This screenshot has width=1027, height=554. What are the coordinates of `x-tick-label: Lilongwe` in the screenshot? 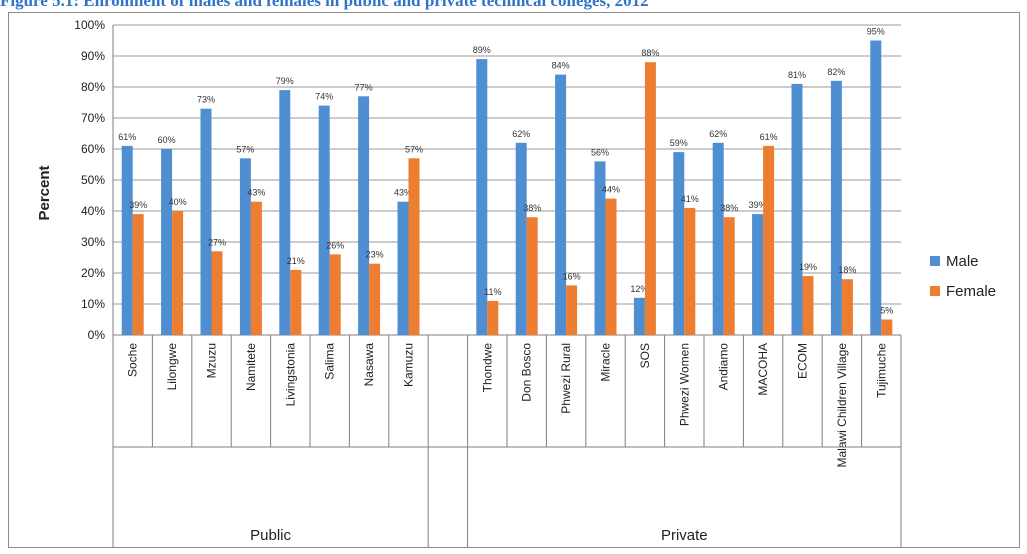 It's located at (172, 367).